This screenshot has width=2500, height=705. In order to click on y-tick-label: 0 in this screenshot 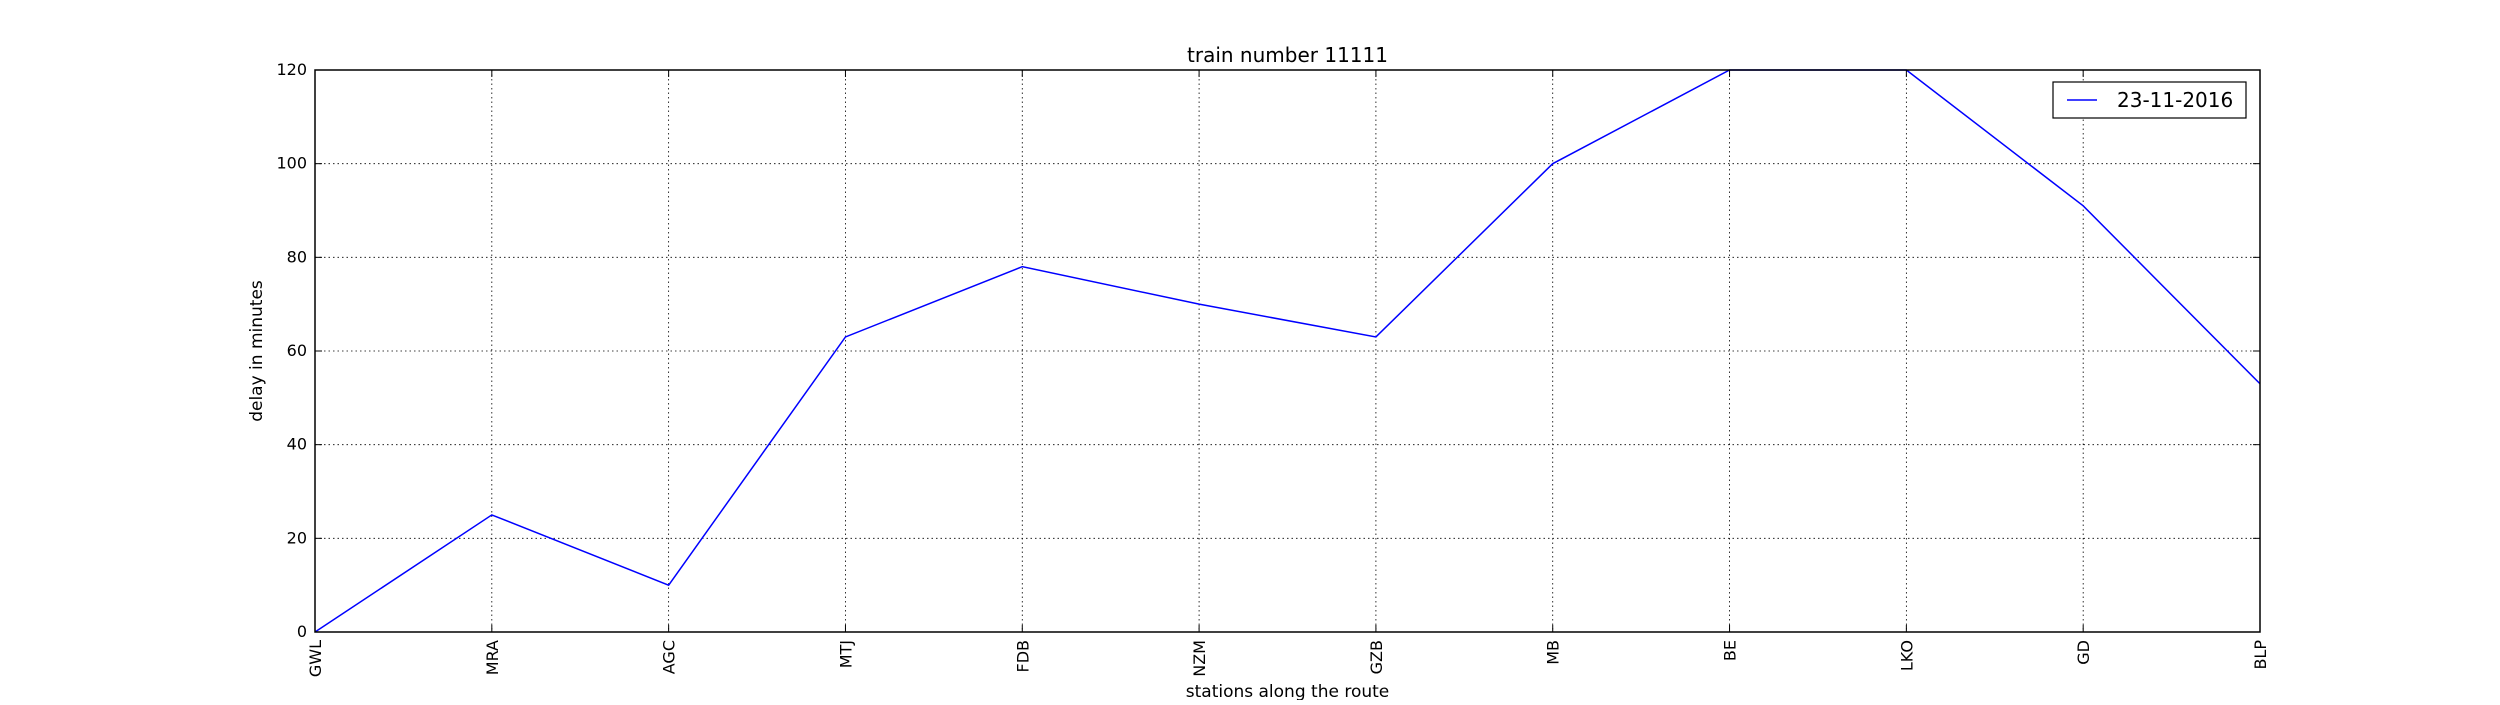, I will do `click(302, 631)`.